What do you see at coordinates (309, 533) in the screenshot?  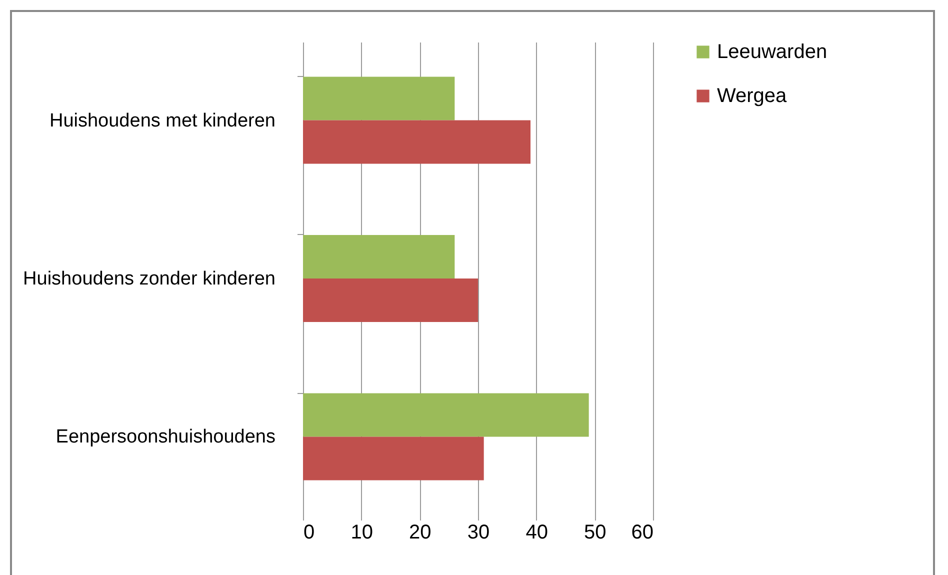 I see `x-tick-label: 0` at bounding box center [309, 533].